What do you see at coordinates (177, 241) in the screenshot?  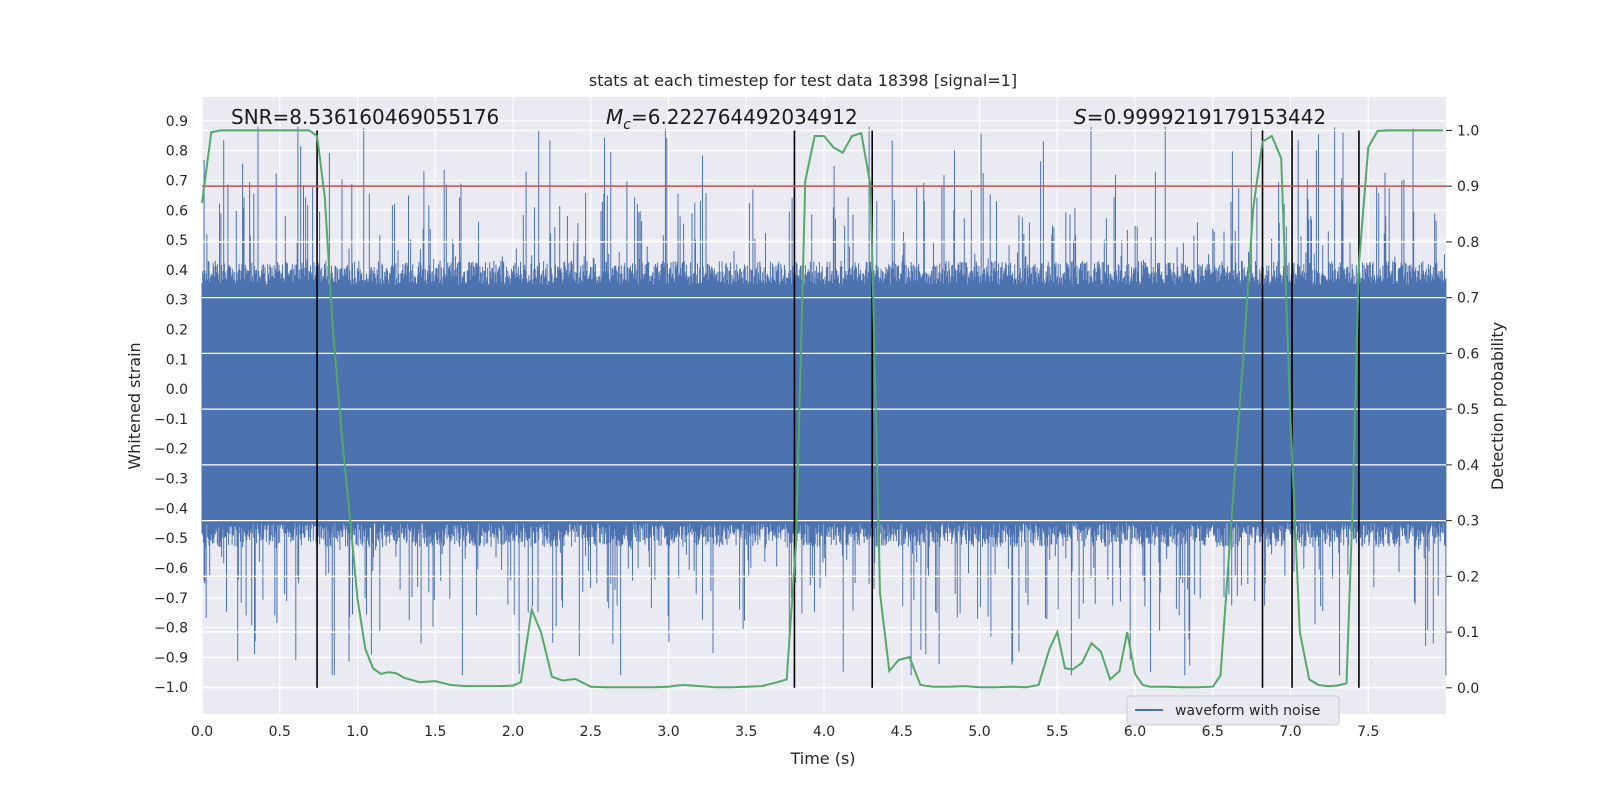 I see `y-tick-label: 0.5` at bounding box center [177, 241].